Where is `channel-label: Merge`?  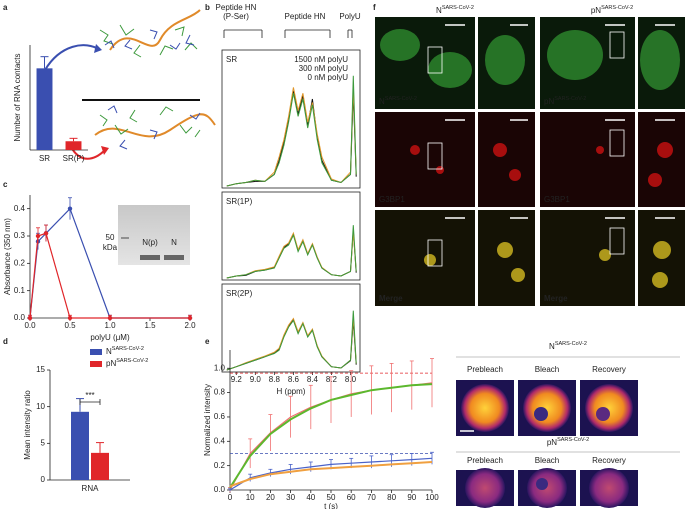
channel-label: Merge is located at coordinates (556, 298).